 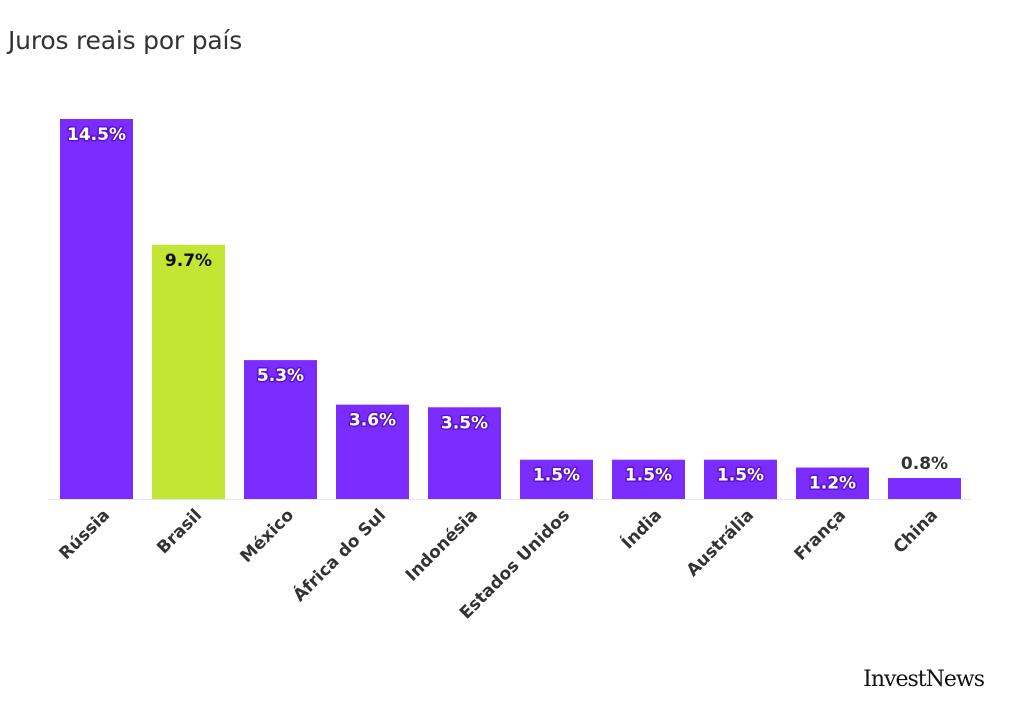 What do you see at coordinates (179, 531) in the screenshot?
I see `x-tick-label: Brasil` at bounding box center [179, 531].